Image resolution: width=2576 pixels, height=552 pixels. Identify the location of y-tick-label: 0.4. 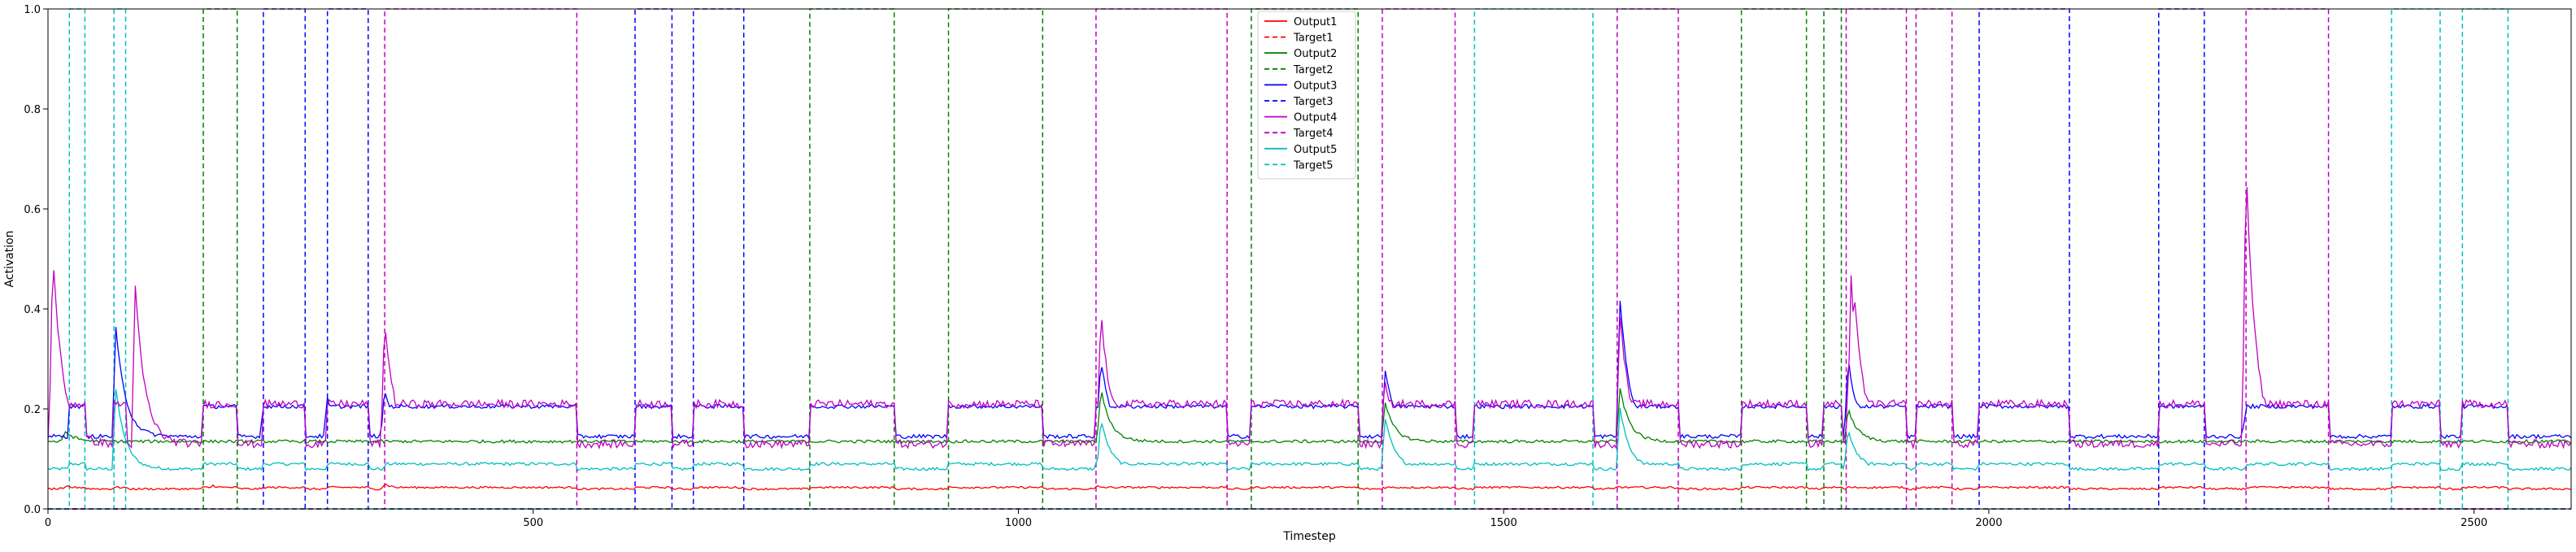
(33, 310).